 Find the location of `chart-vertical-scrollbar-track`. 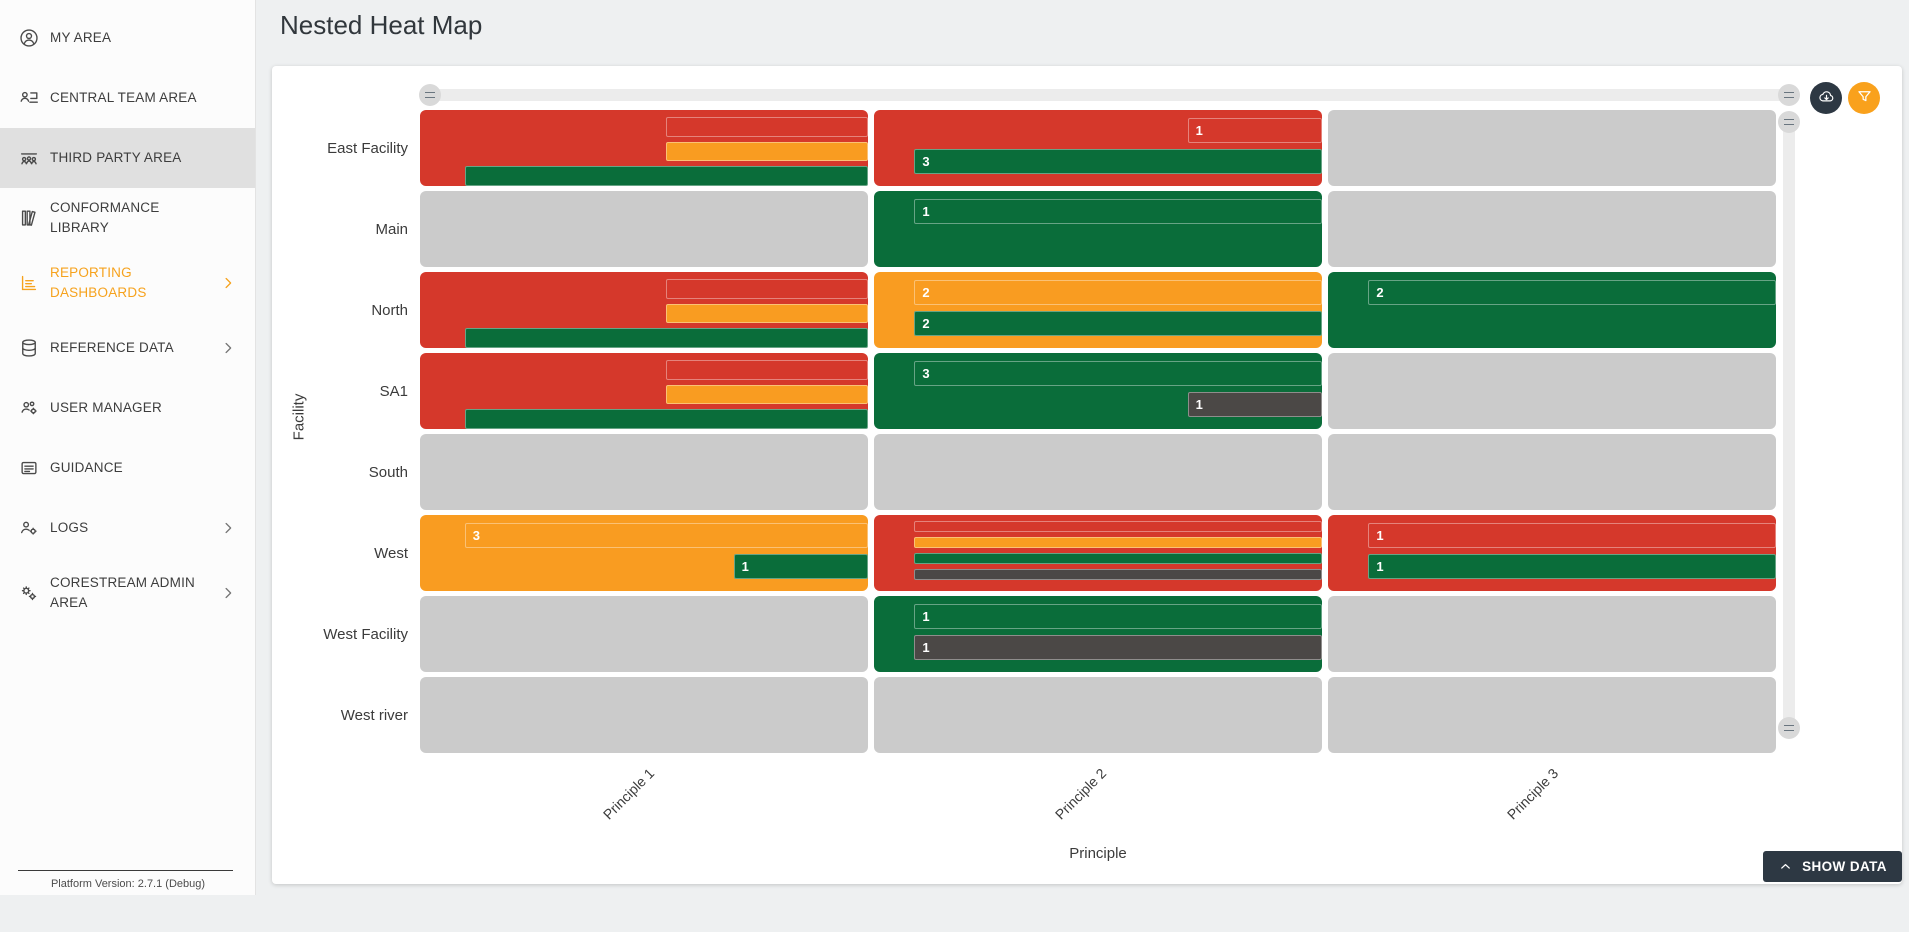

chart-vertical-scrollbar-track is located at coordinates (1789, 425).